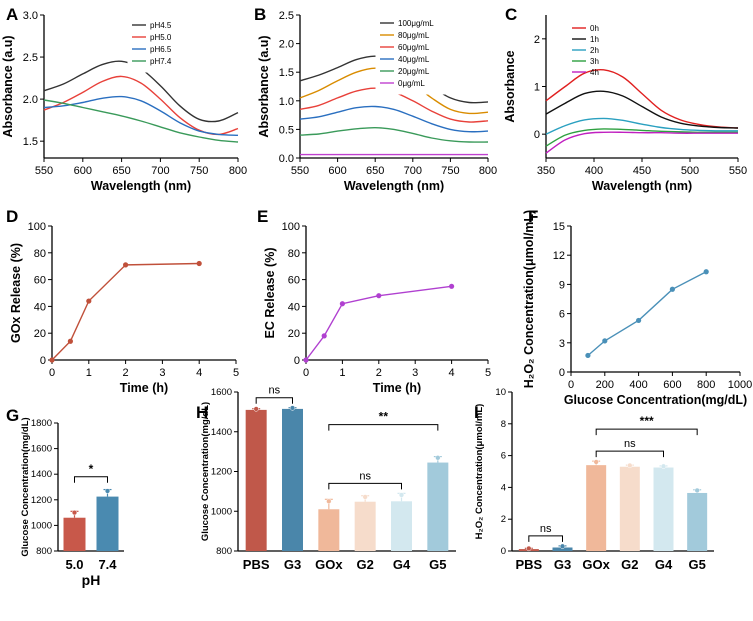 This screenshot has height=621, width=753. Describe the element at coordinates (91, 479) in the screenshot. I see `significance-bracket-g` at that location.